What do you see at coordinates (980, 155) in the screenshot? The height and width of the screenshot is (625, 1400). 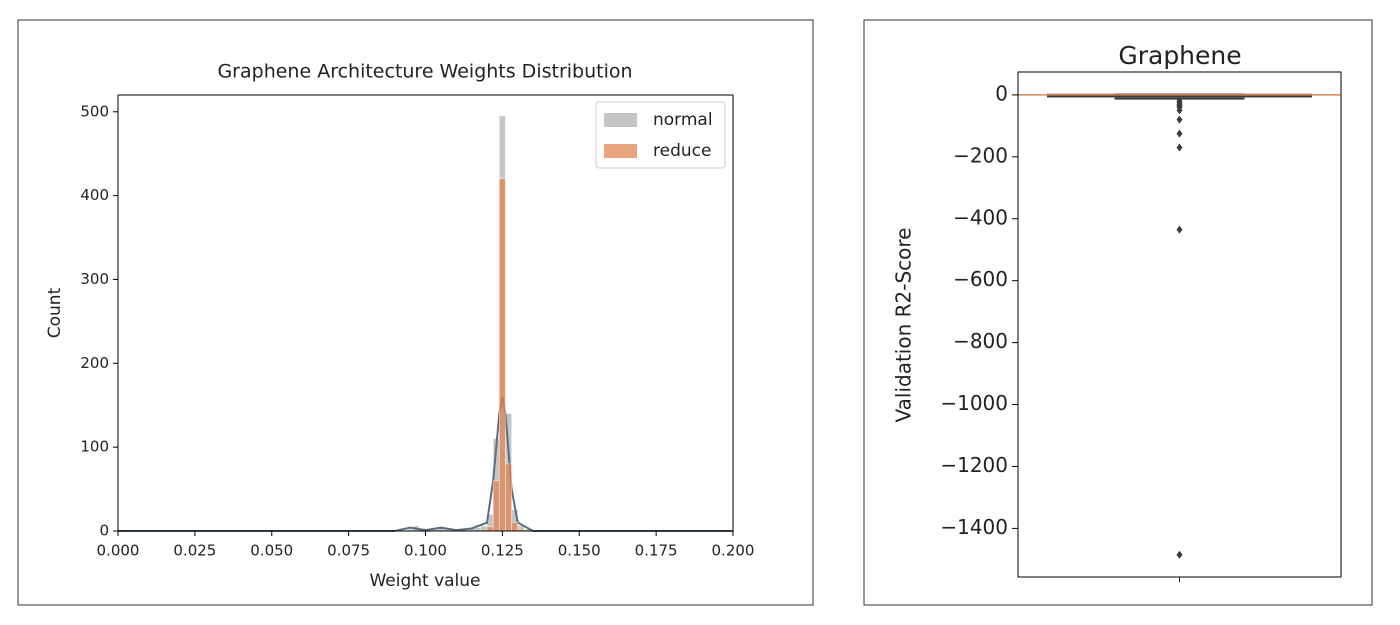 I see `y-tick-label: −200` at bounding box center [980, 155].